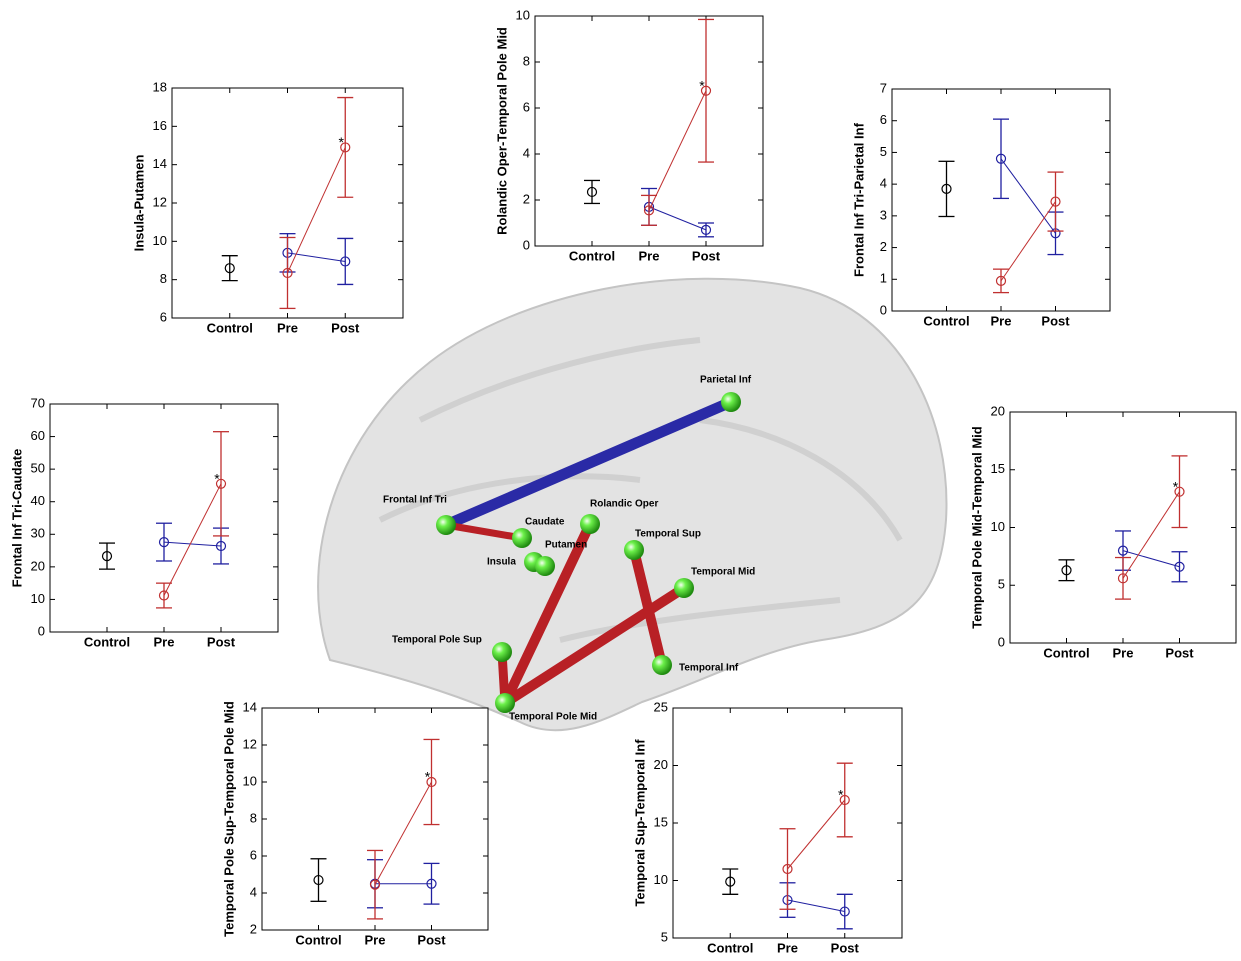  What do you see at coordinates (668, 534) in the screenshot?
I see `region-label: Temporal Sup` at bounding box center [668, 534].